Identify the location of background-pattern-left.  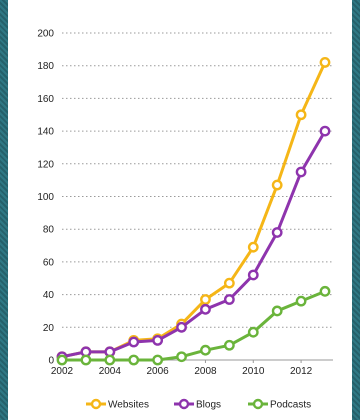
(4, 210).